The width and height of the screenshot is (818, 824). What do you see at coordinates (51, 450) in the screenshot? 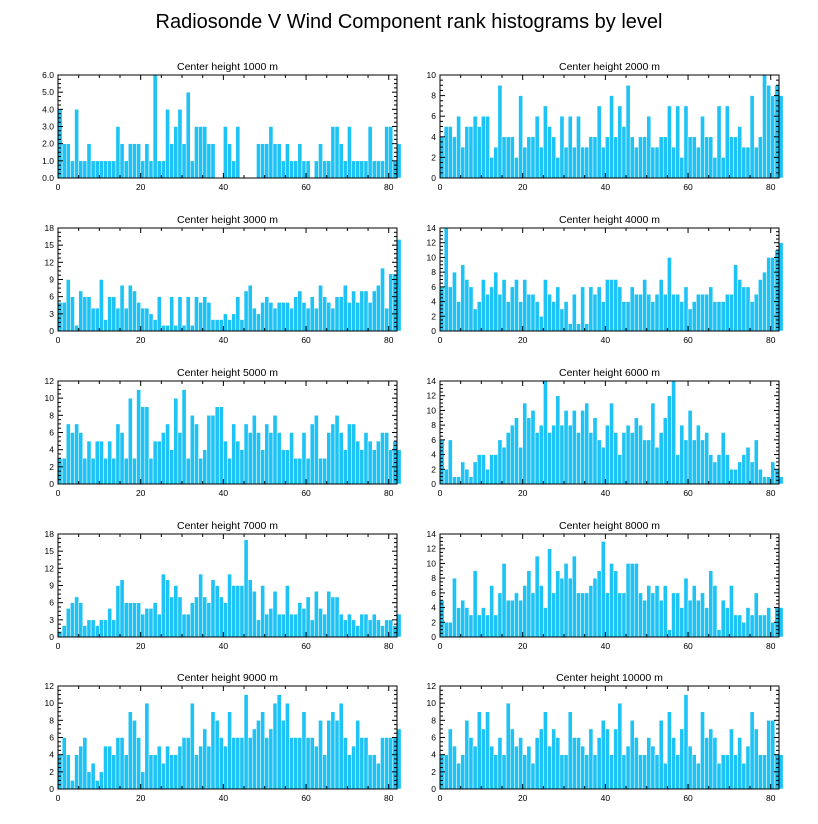
I see `y-tick-label: 4` at bounding box center [51, 450].